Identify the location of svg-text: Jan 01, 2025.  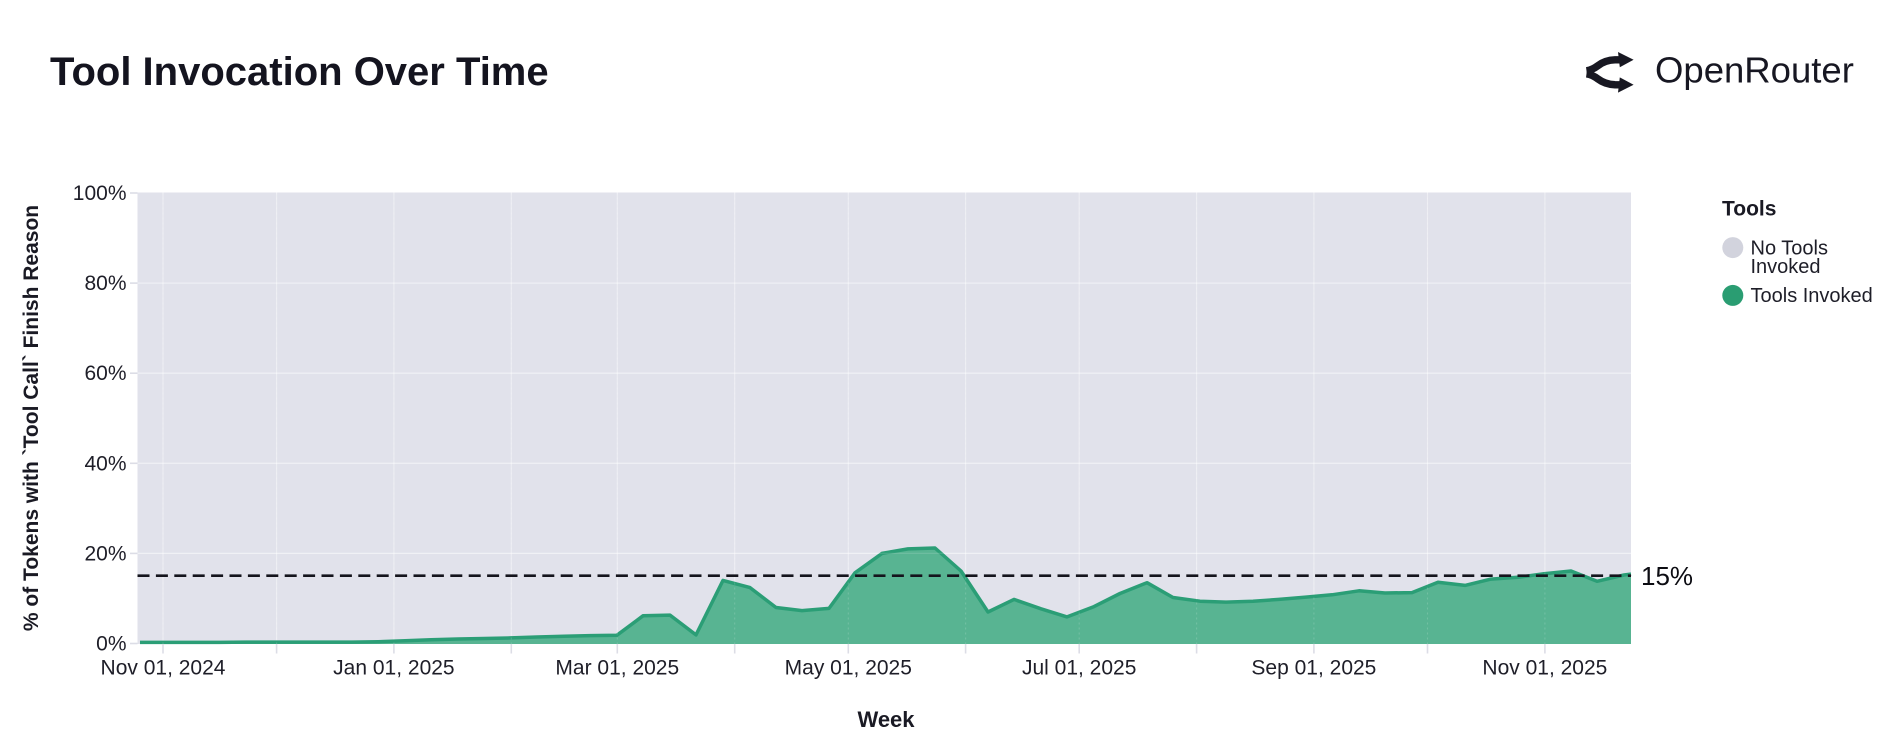
(393, 668).